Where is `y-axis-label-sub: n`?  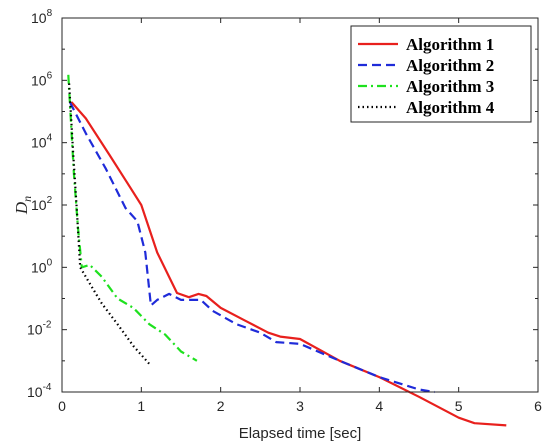
y-axis-label-sub: n is located at coordinates (27, 199).